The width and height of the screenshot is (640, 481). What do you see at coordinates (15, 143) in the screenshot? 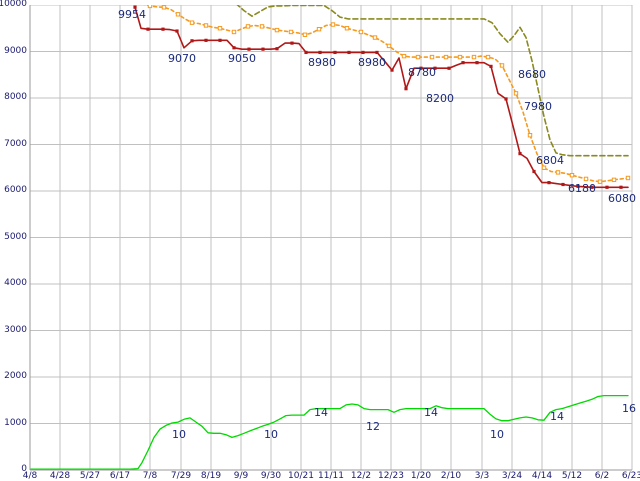
I see `y-tick-label: 7000` at bounding box center [15, 143].